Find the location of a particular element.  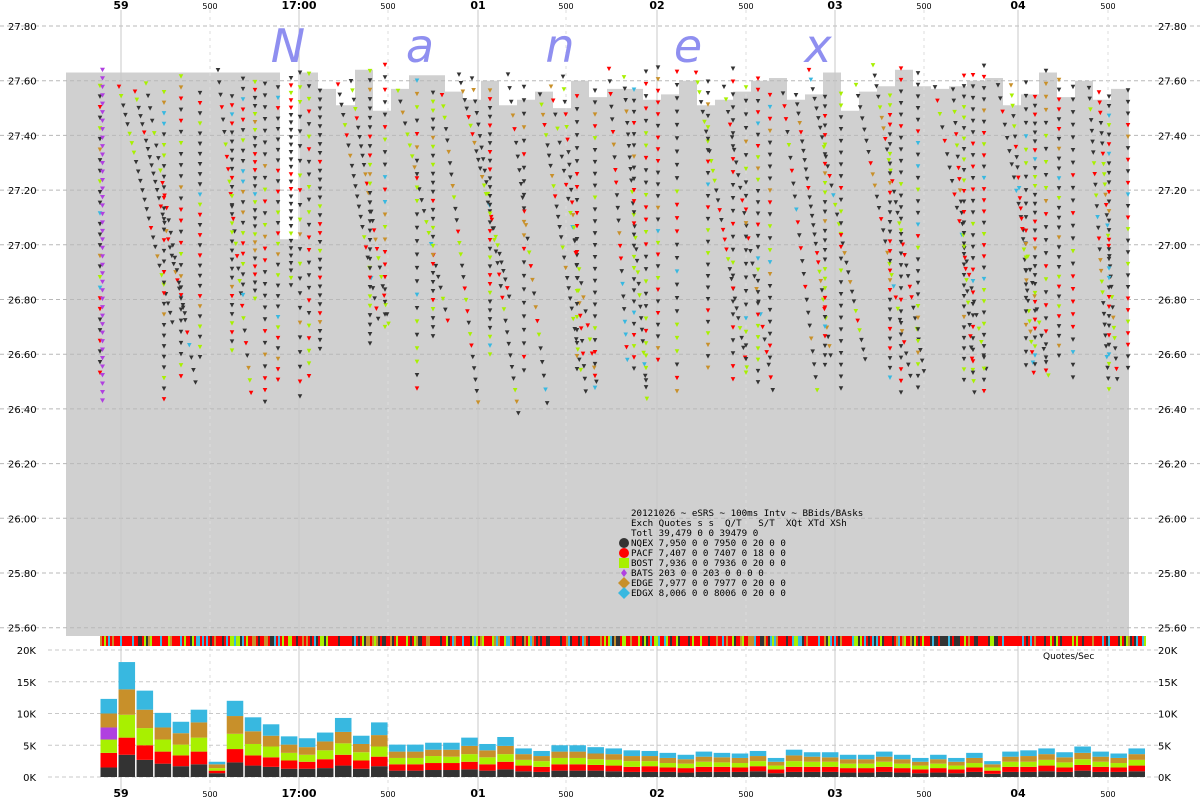

price-tick-left: 25.80 is located at coordinates (22, 574).